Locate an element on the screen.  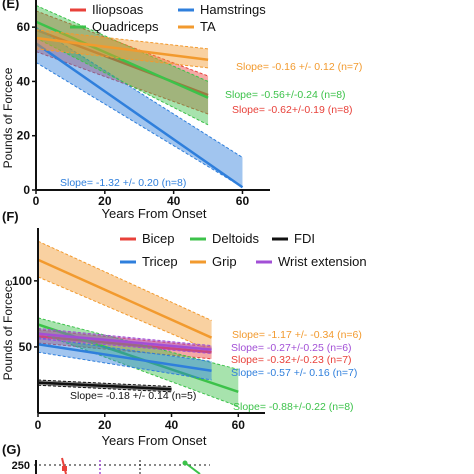
legend-label-ta: TA is located at coordinates (208, 26).